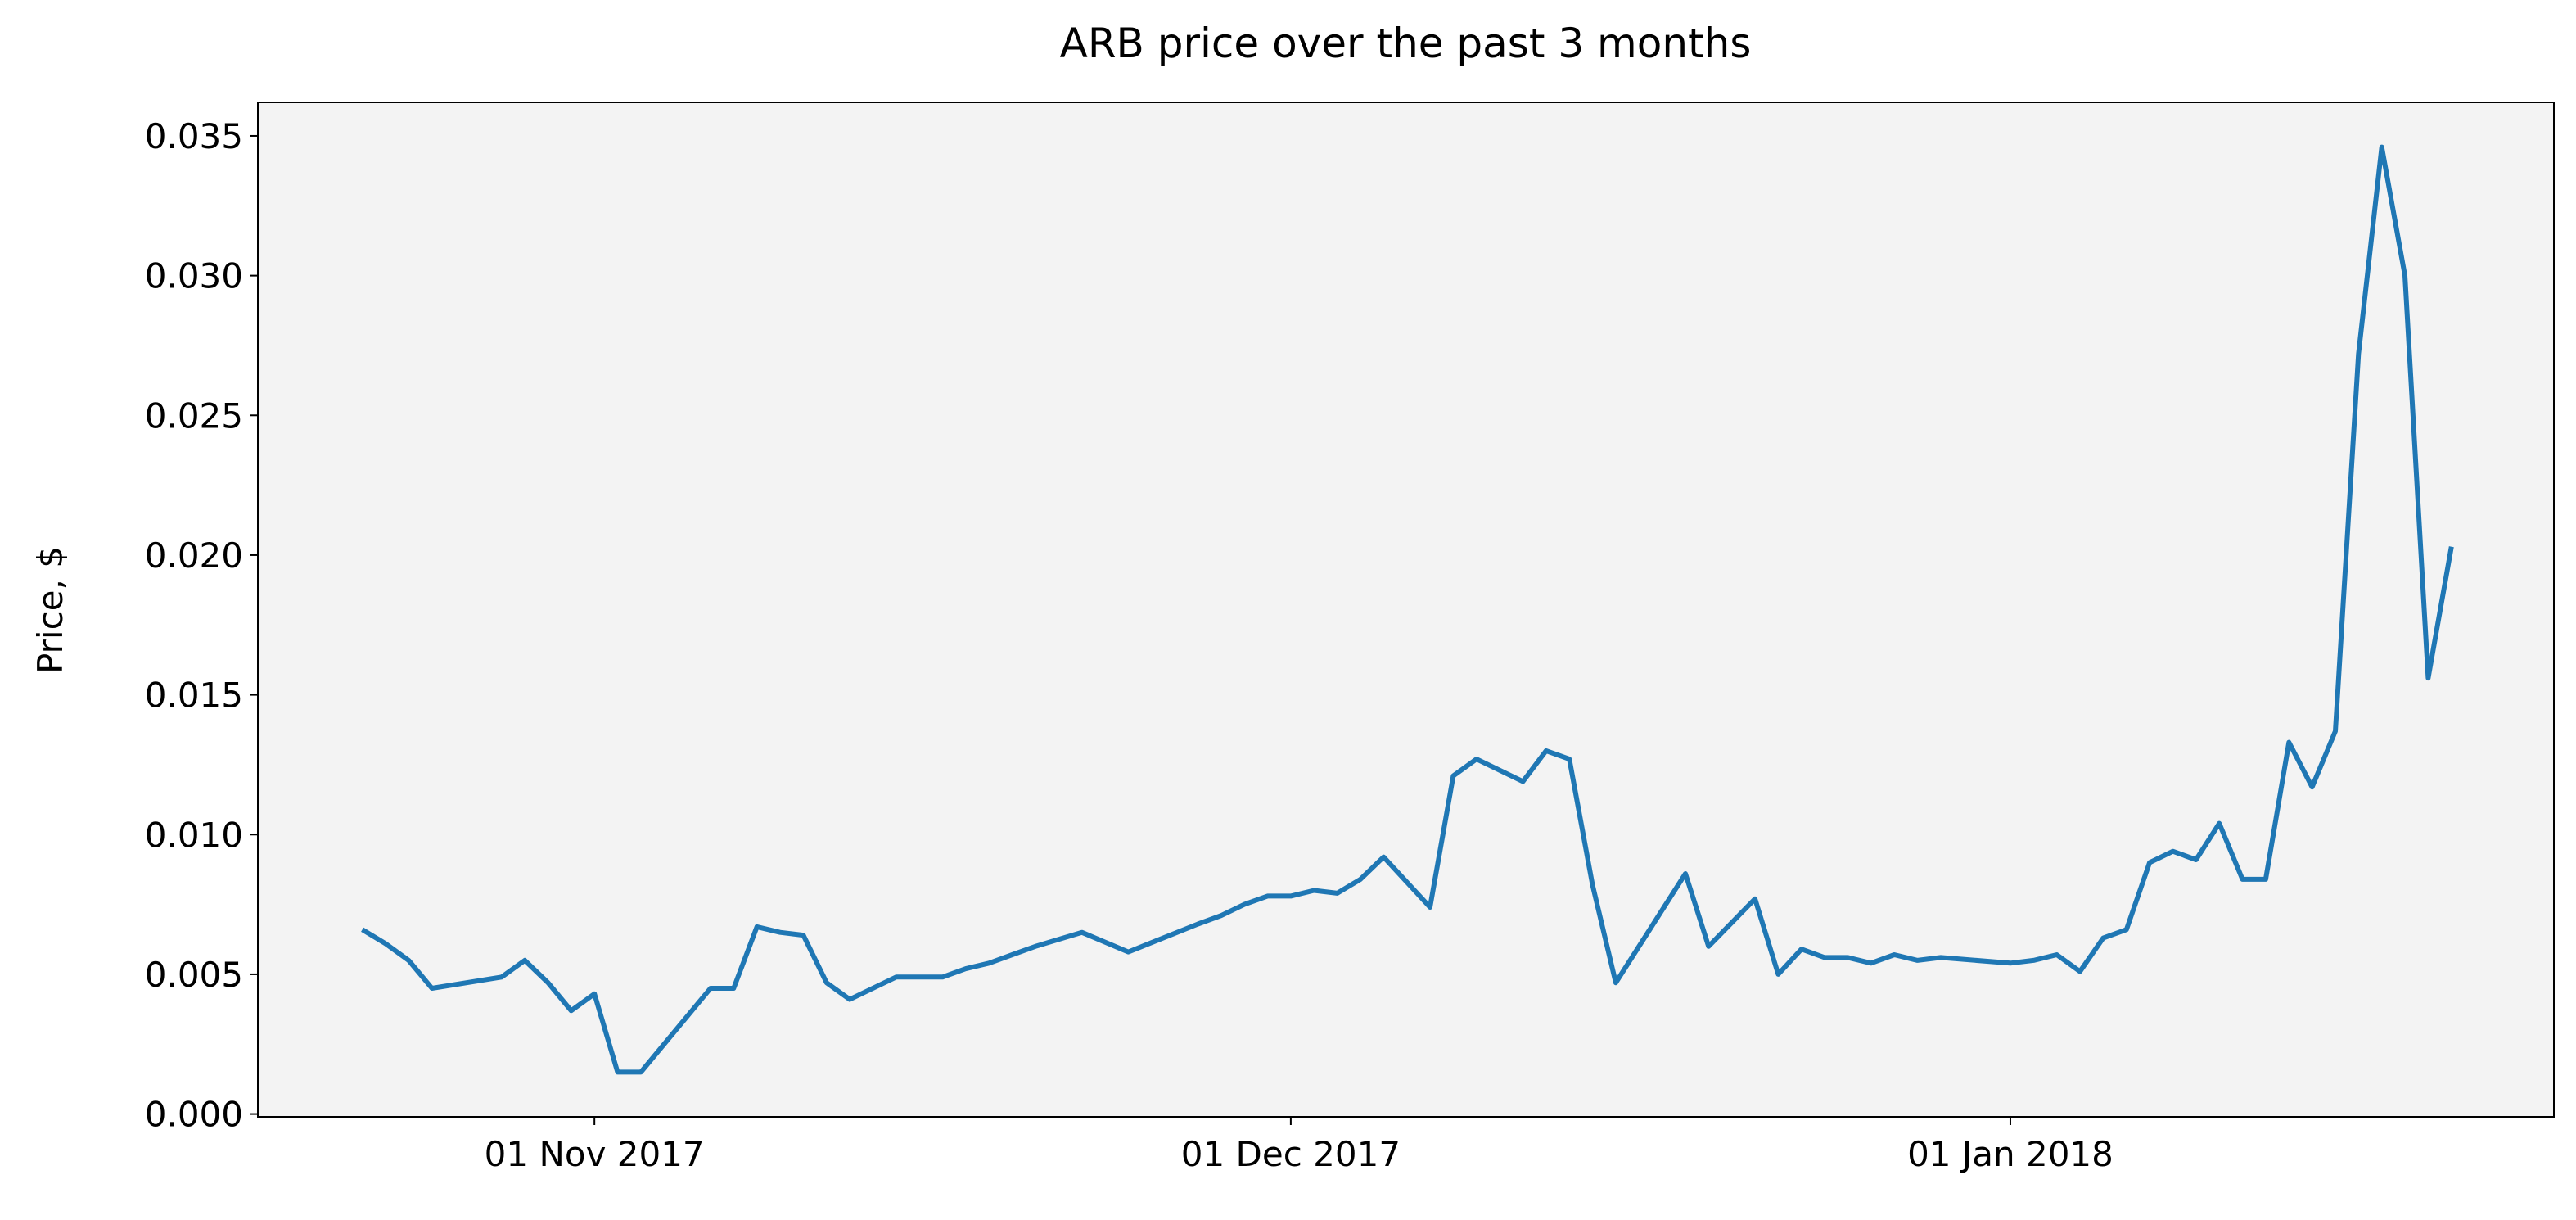 The width and height of the screenshot is (2576, 1220). What do you see at coordinates (595, 1154) in the screenshot?
I see `x-tick-label: 01 Nov 2017` at bounding box center [595, 1154].